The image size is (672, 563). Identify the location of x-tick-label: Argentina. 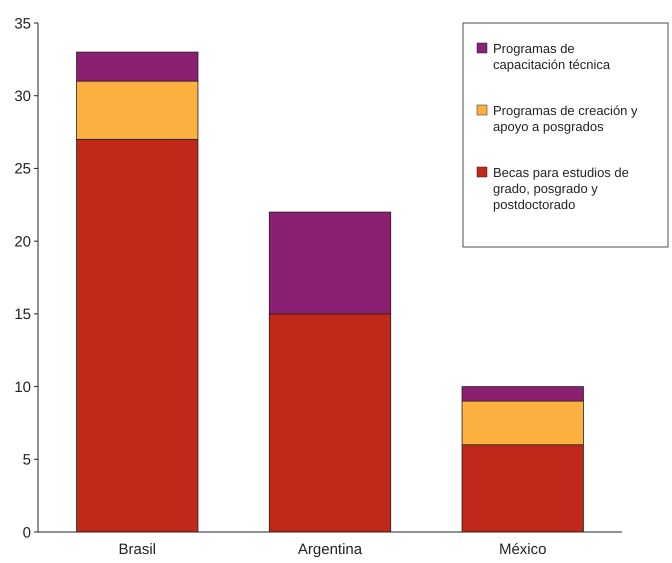
(330, 549).